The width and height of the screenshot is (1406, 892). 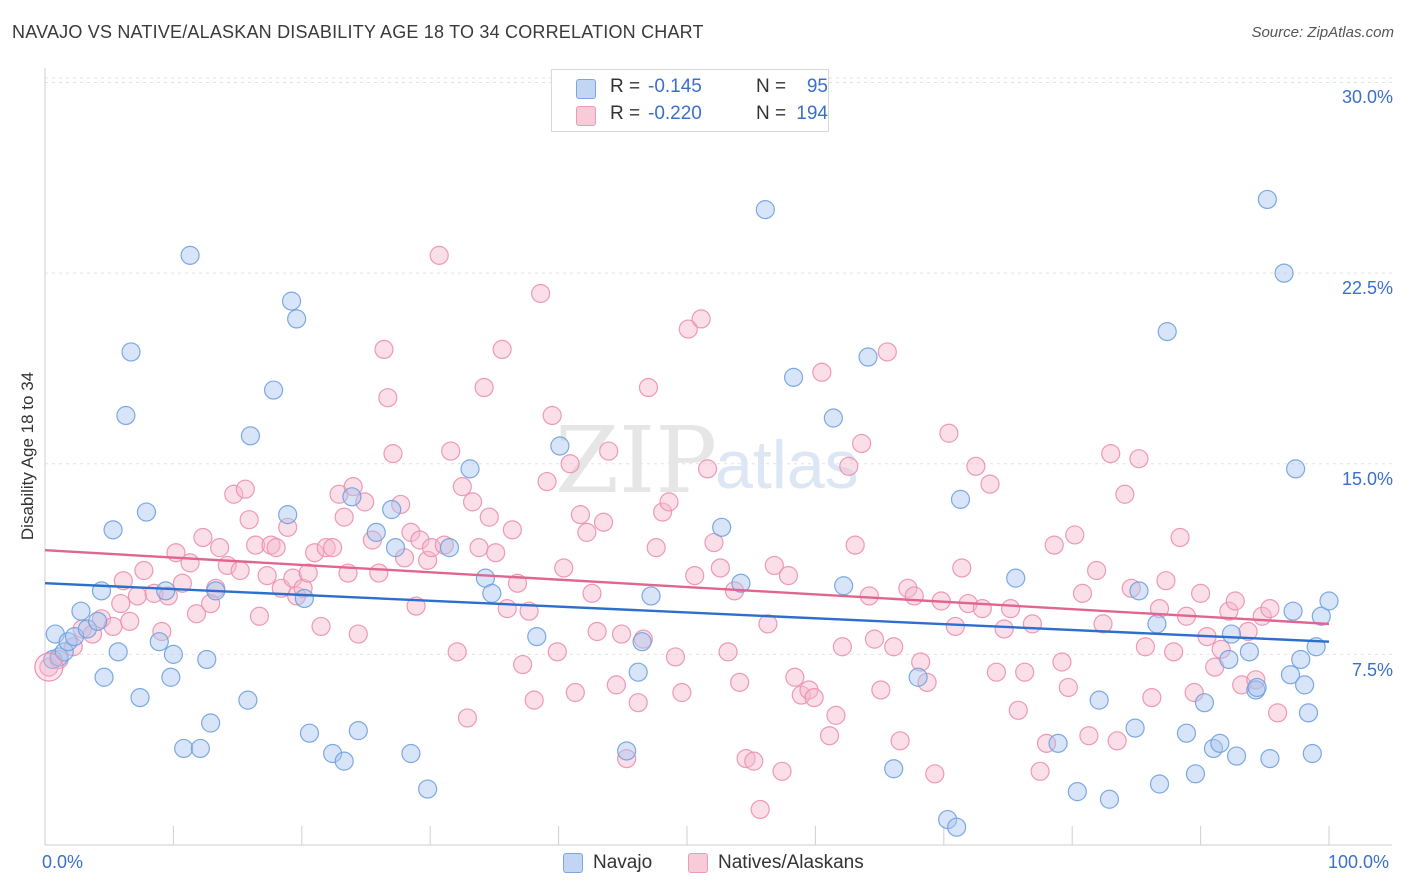 I want to click on r-value: -0.220, so click(x=675, y=113).